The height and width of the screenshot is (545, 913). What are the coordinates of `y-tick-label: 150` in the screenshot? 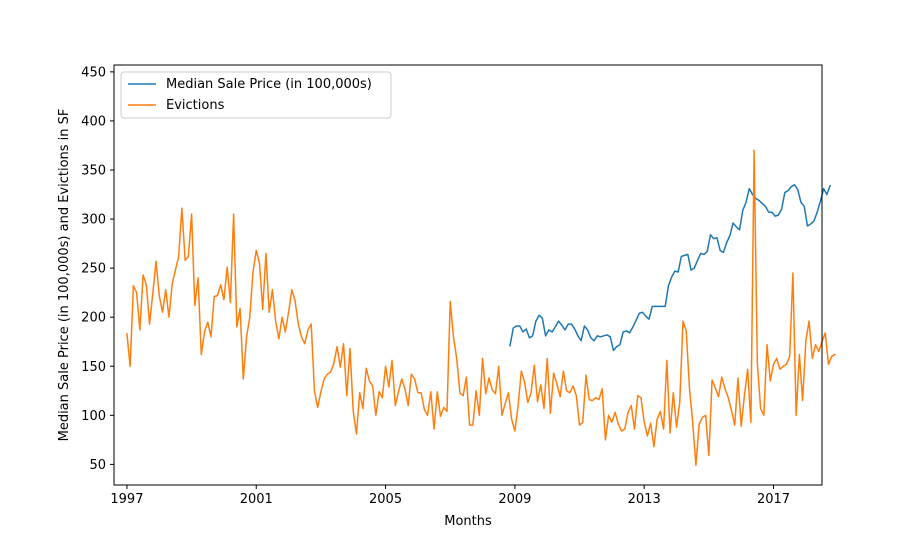 It's located at (93, 367).